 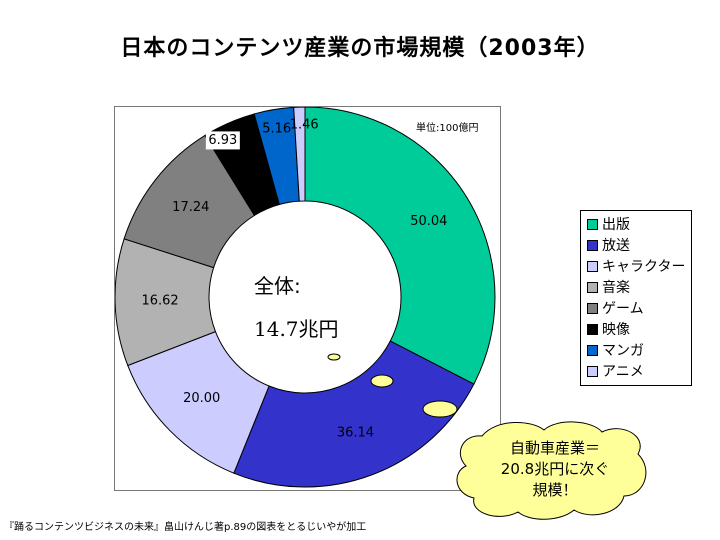 I want to click on unit-note: 単位:100億円, so click(x=447, y=128).